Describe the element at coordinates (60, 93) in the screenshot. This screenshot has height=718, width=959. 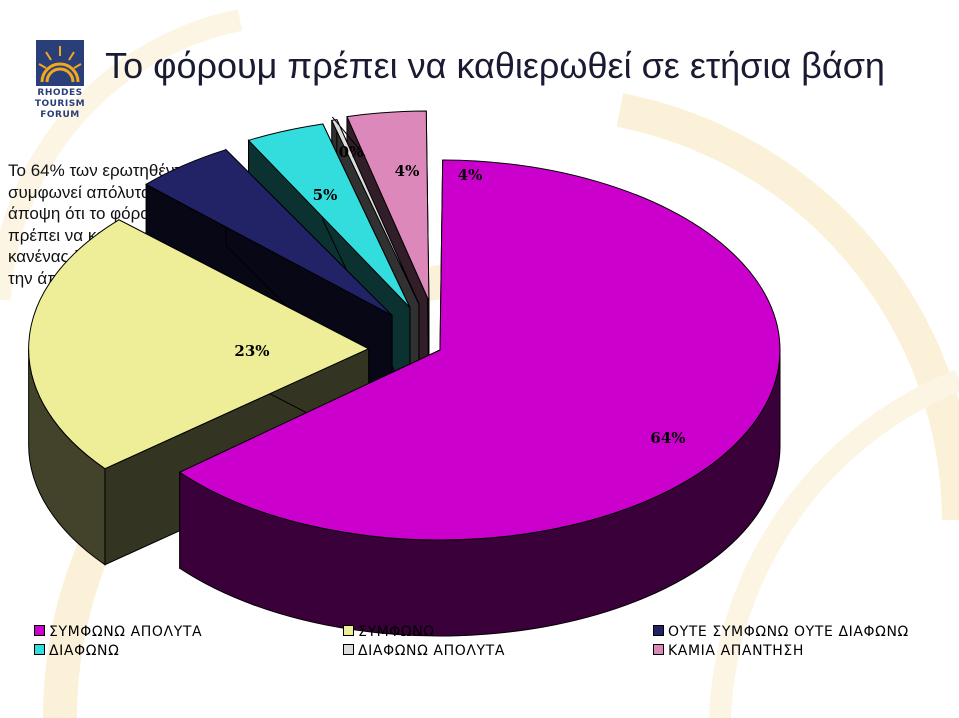
I see `logo-line-1: RHODES` at that location.